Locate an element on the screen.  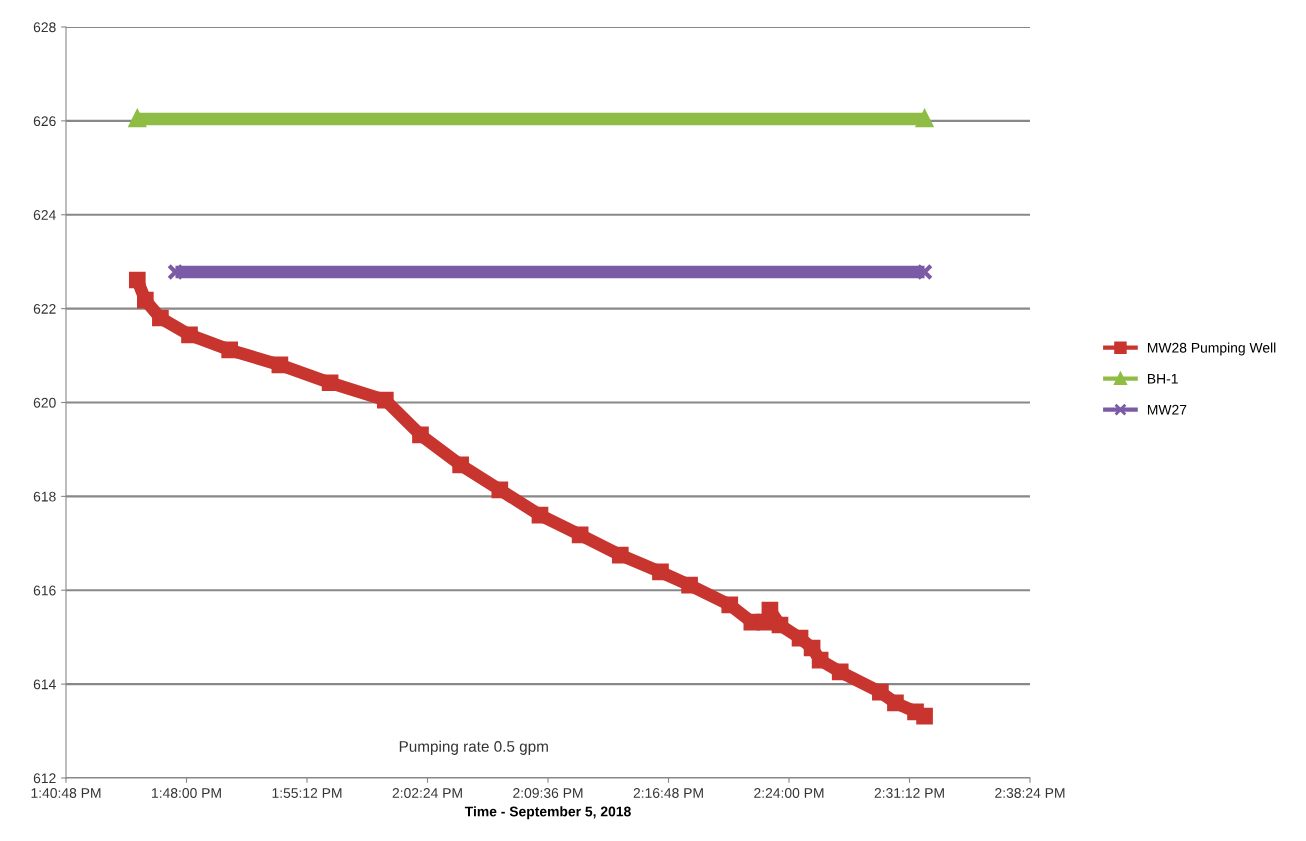
x-tick-label: 1:40:48 PM is located at coordinates (66, 793).